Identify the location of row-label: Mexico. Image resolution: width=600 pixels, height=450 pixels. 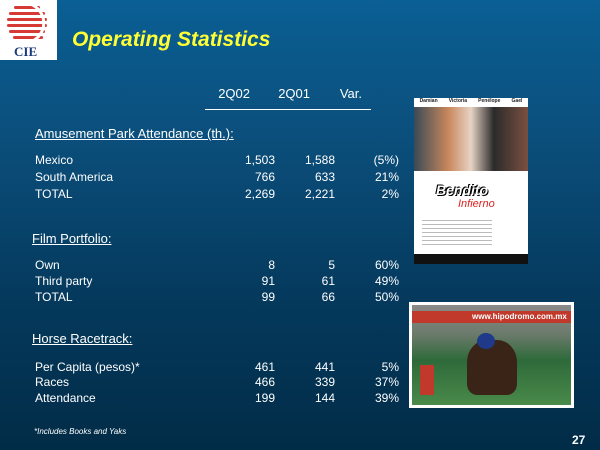
(54, 160).